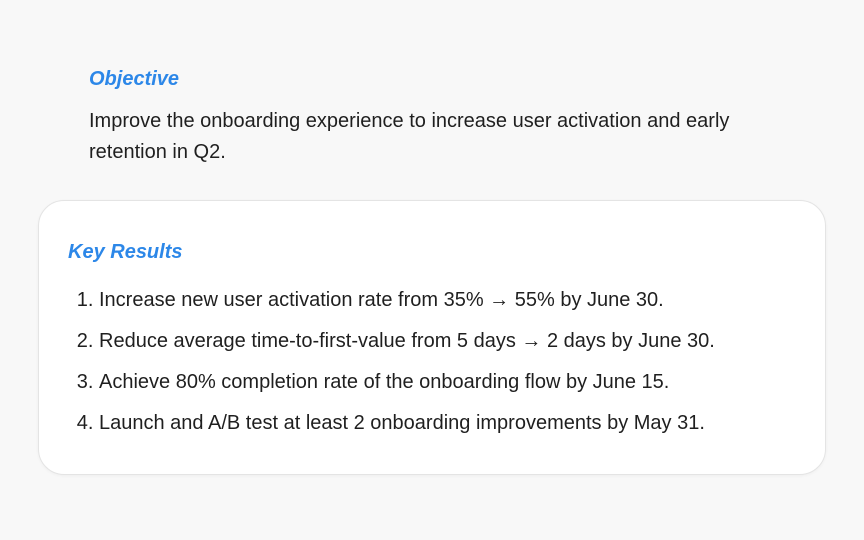 This screenshot has height=540, width=864. What do you see at coordinates (87, 423) in the screenshot?
I see `key-result-number: 4.` at bounding box center [87, 423].